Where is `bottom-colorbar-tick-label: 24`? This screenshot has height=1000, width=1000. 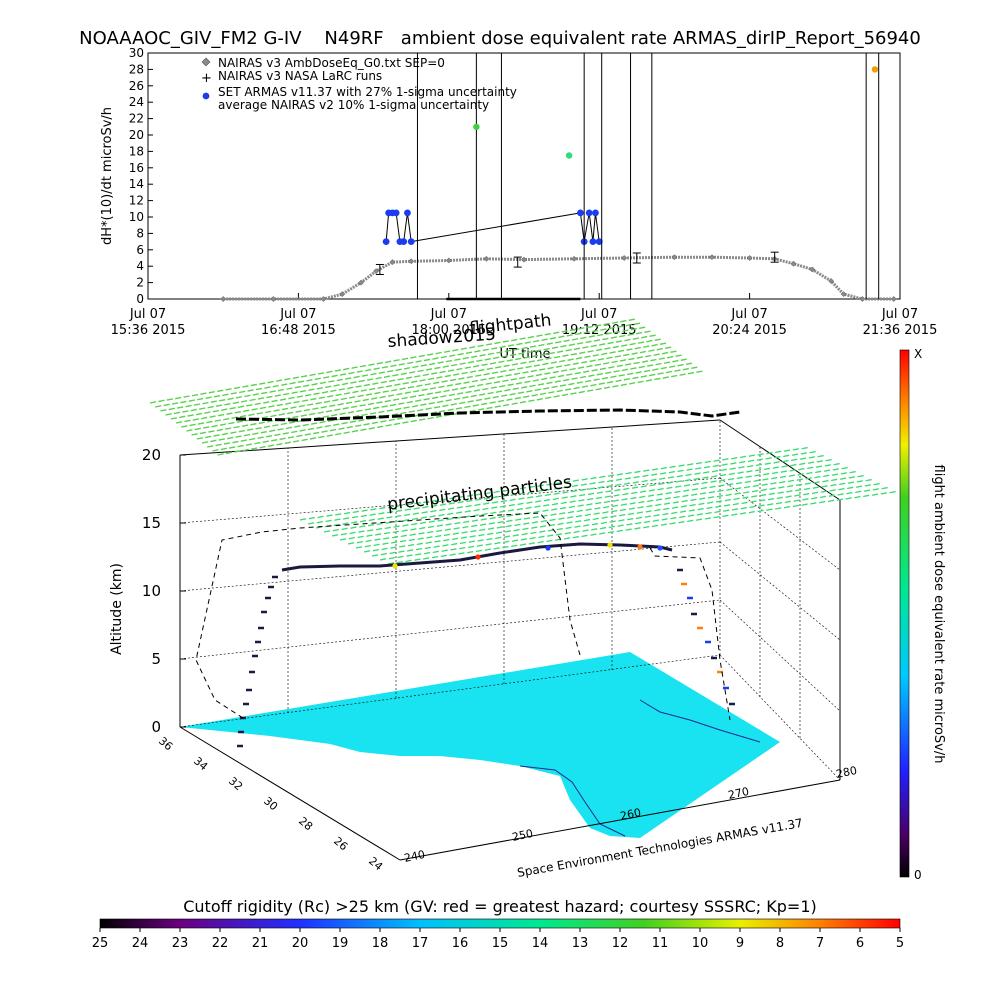 bottom-colorbar-tick-label: 24 is located at coordinates (140, 943).